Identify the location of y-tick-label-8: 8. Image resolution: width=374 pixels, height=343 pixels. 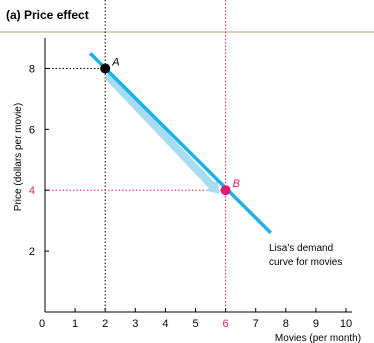
(32, 69).